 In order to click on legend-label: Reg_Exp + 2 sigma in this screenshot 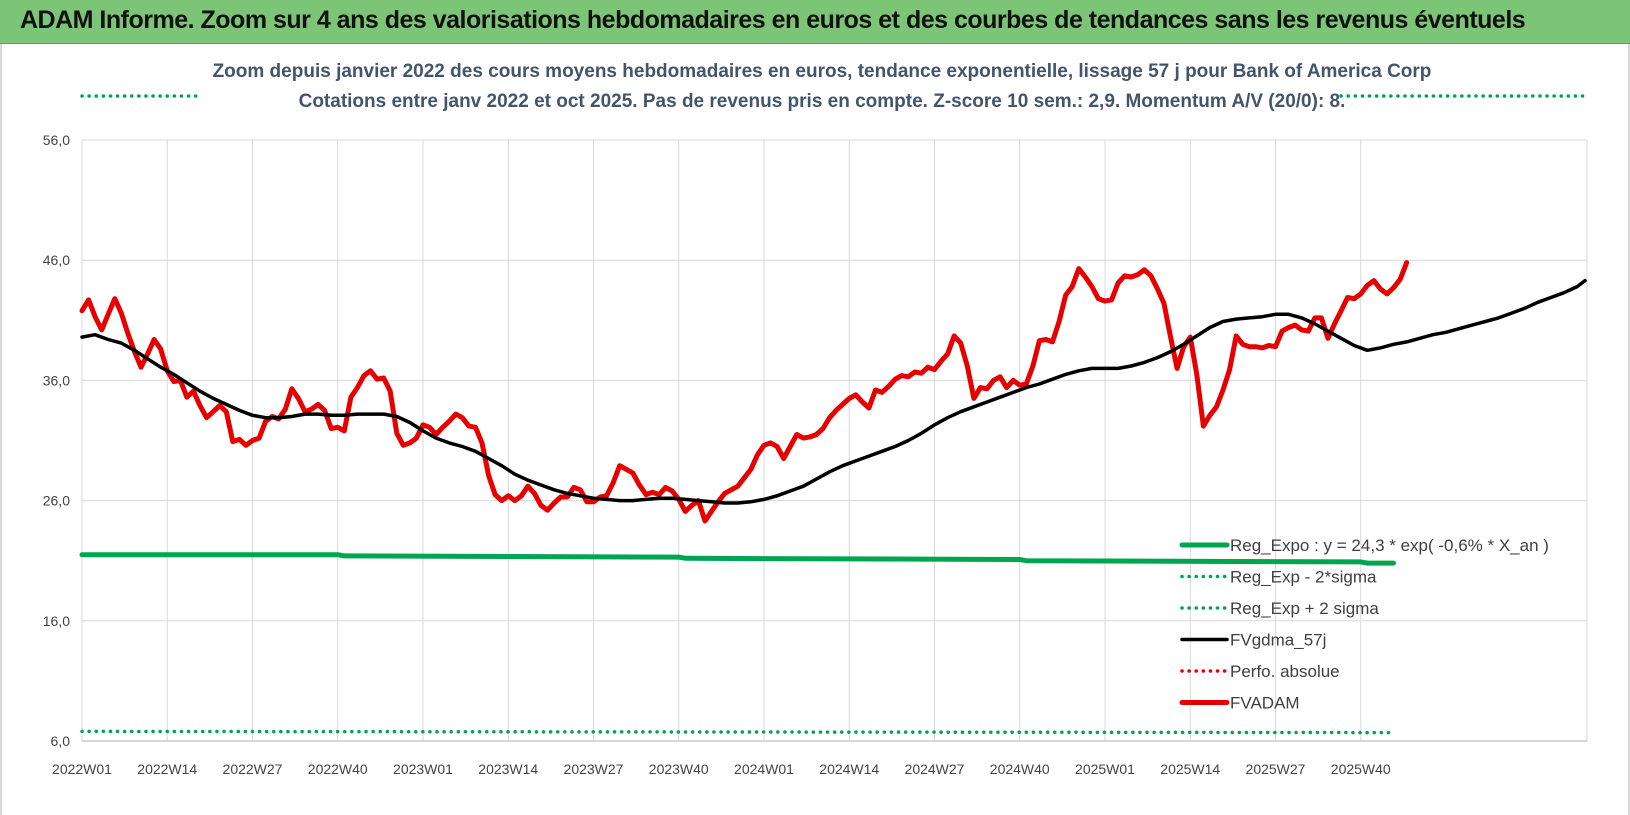, I will do `click(1304, 608)`.